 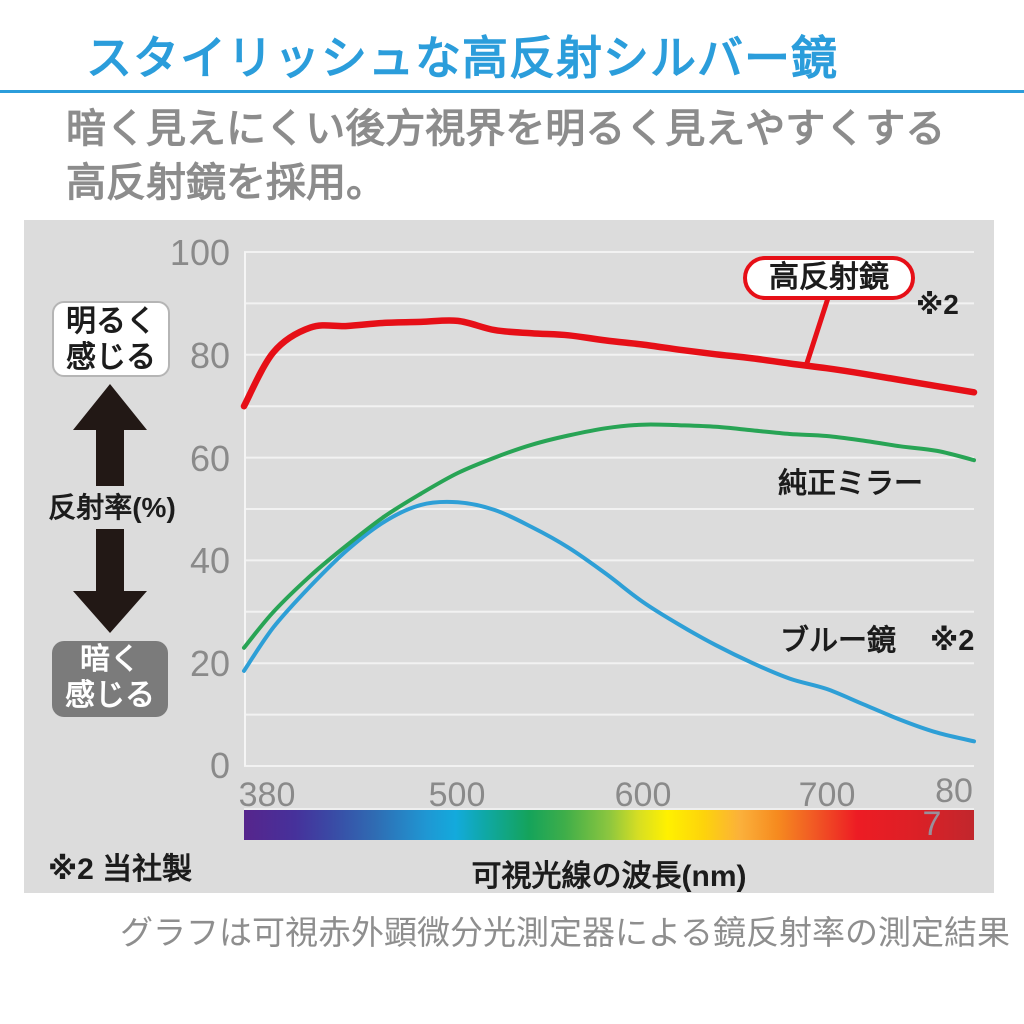 What do you see at coordinates (564, 932) in the screenshot?
I see `measurement-caption: グラフは可視赤外顕微分光測定器による鏡反射率の測定結果` at bounding box center [564, 932].